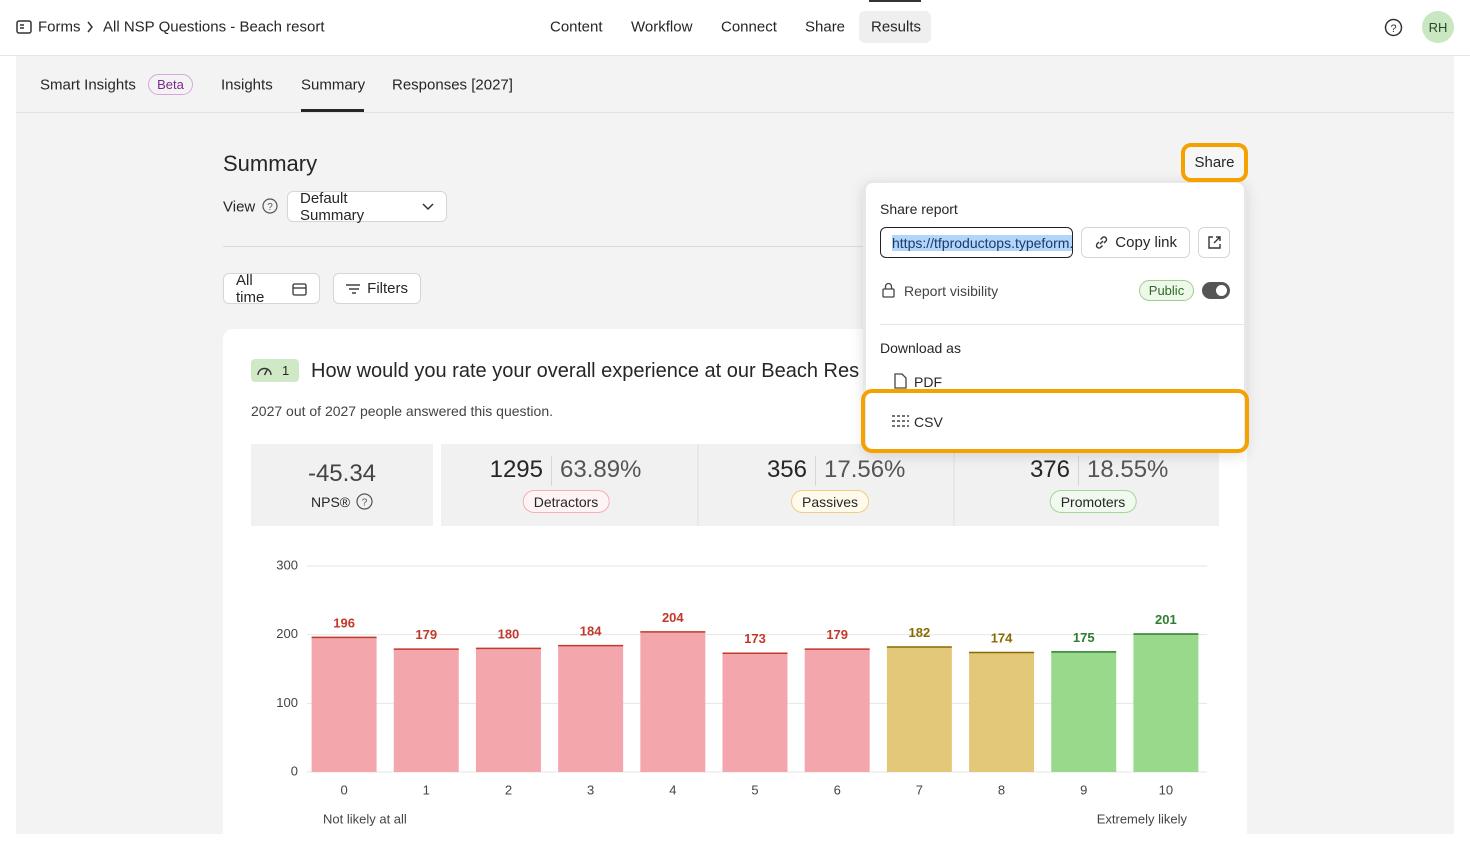 The height and width of the screenshot is (849, 1470). What do you see at coordinates (1166, 789) in the screenshot?
I see `x-tick-label: 10` at bounding box center [1166, 789].